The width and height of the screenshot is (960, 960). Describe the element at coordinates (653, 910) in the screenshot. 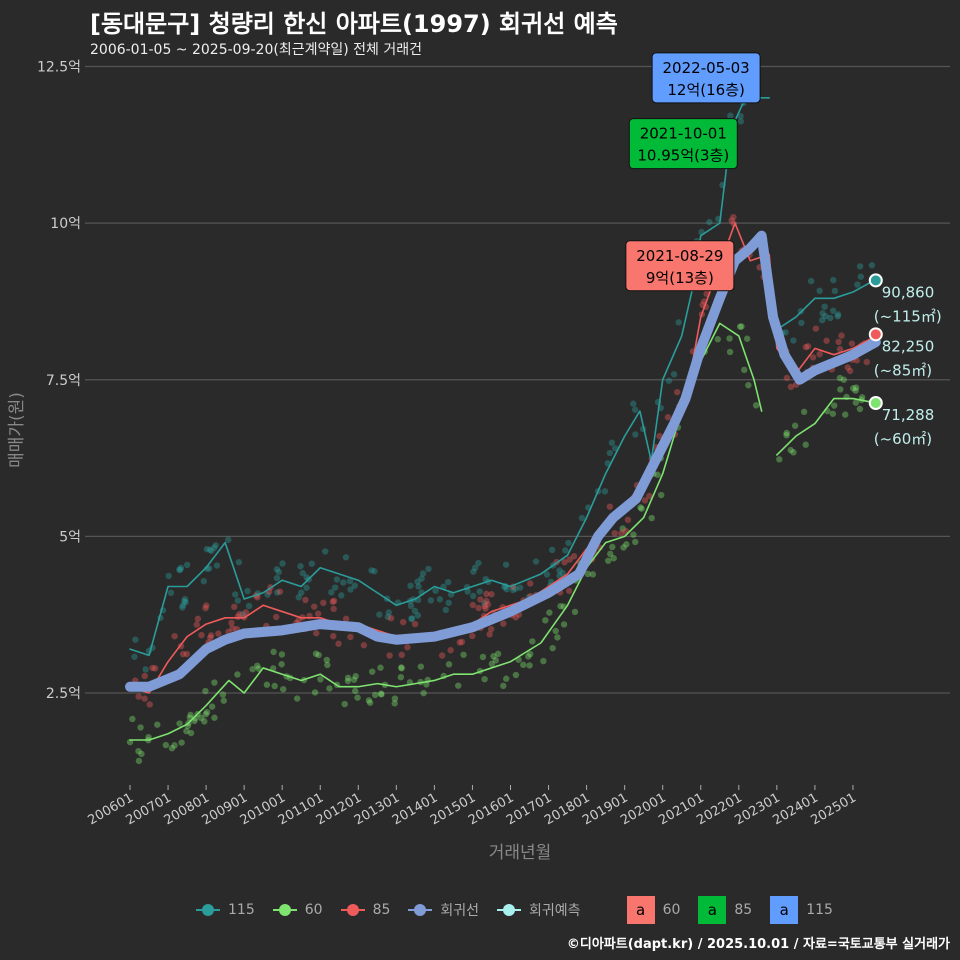

I see `legend-box-60: a 60` at that location.